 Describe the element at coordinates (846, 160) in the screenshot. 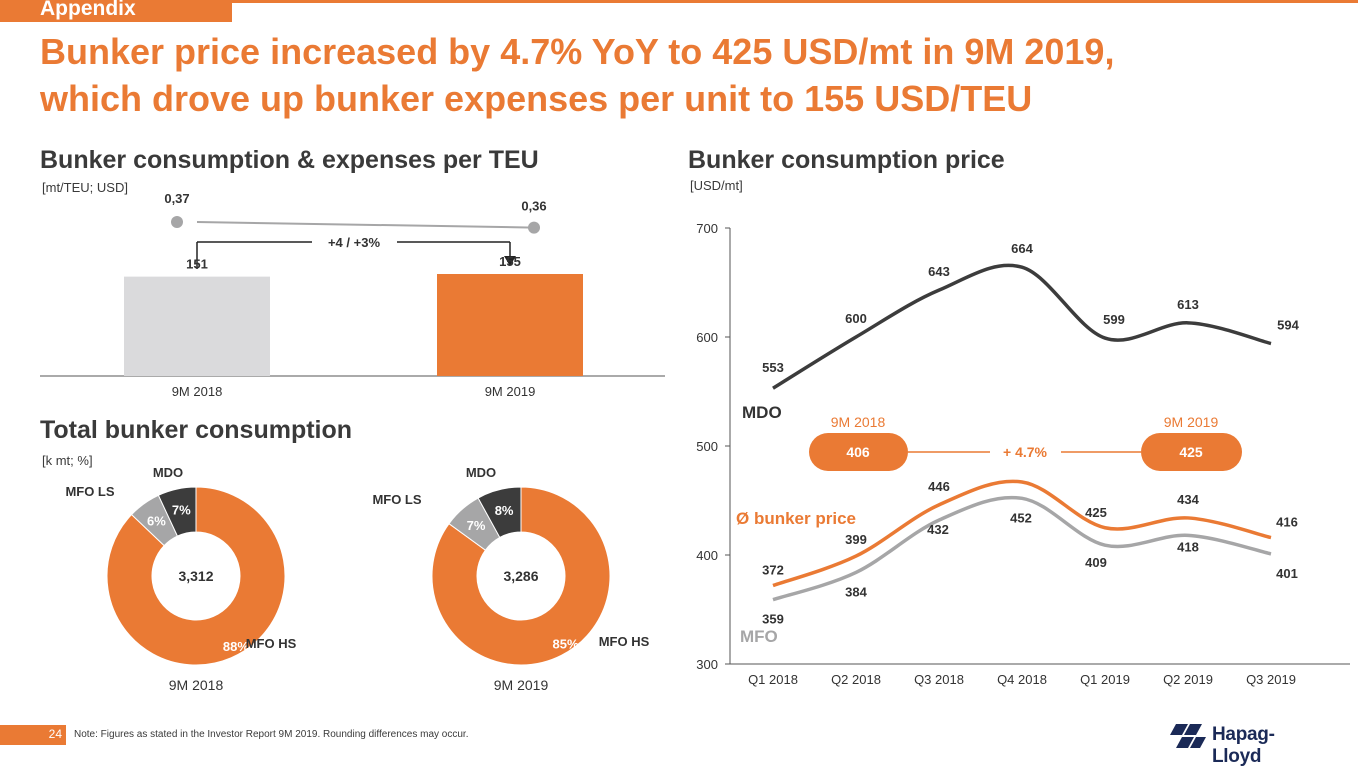

I see `line-chart-title: Bunker consumption price` at that location.